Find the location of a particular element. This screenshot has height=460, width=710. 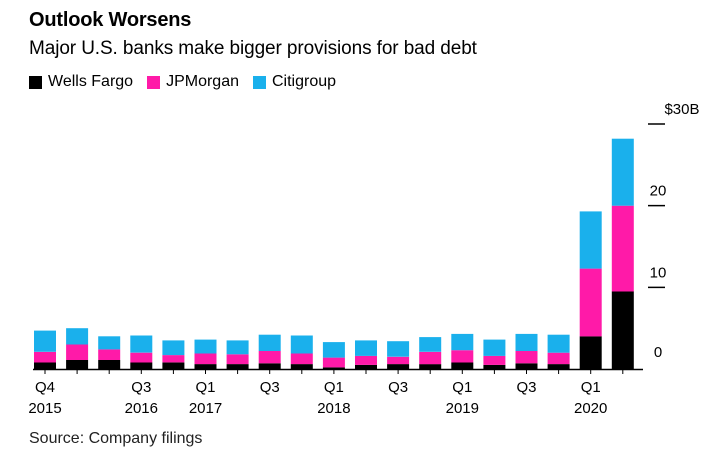

legend-item-wells-fargo: Wells Fargo is located at coordinates (81, 82).